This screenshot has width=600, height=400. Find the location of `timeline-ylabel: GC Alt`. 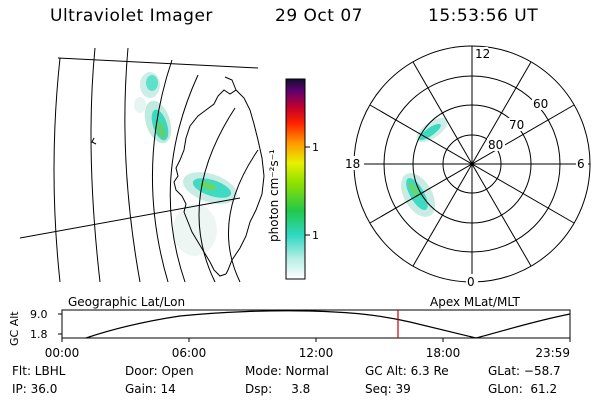

timeline-ylabel: GC Alt is located at coordinates (14, 328).